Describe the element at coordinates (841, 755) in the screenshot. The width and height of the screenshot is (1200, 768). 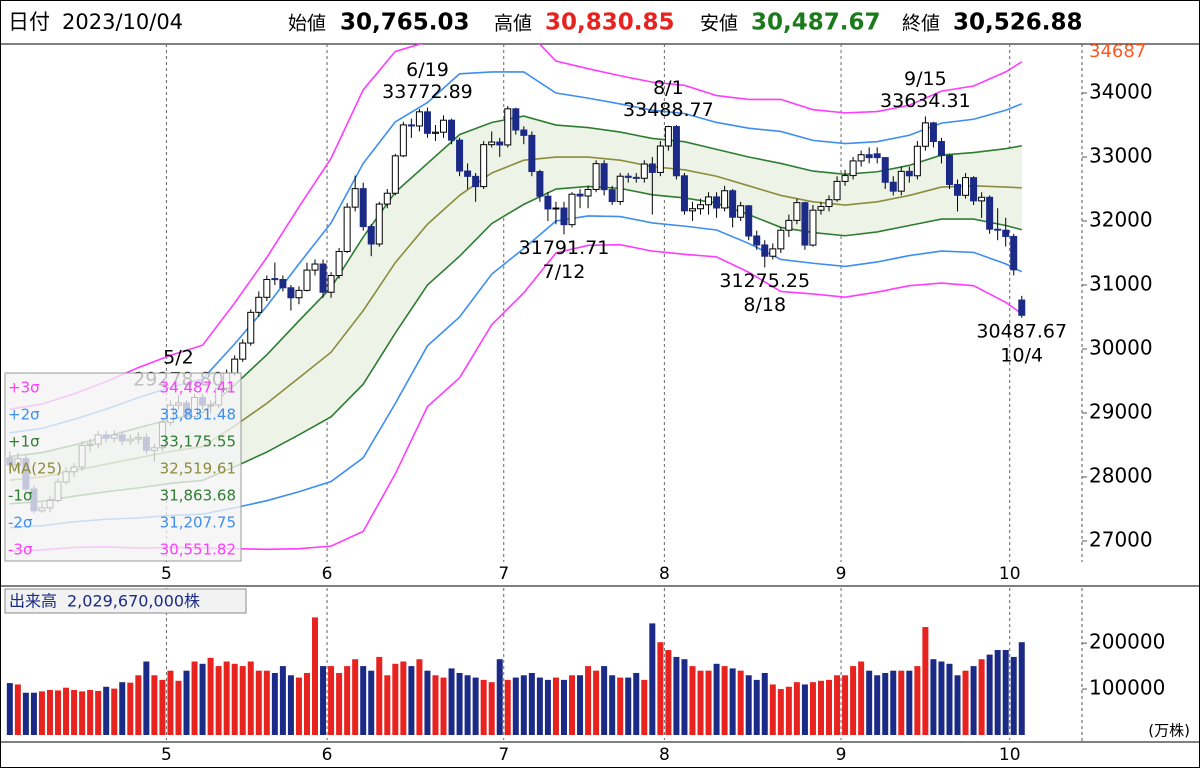
I see `x-tick-label: 9` at that location.